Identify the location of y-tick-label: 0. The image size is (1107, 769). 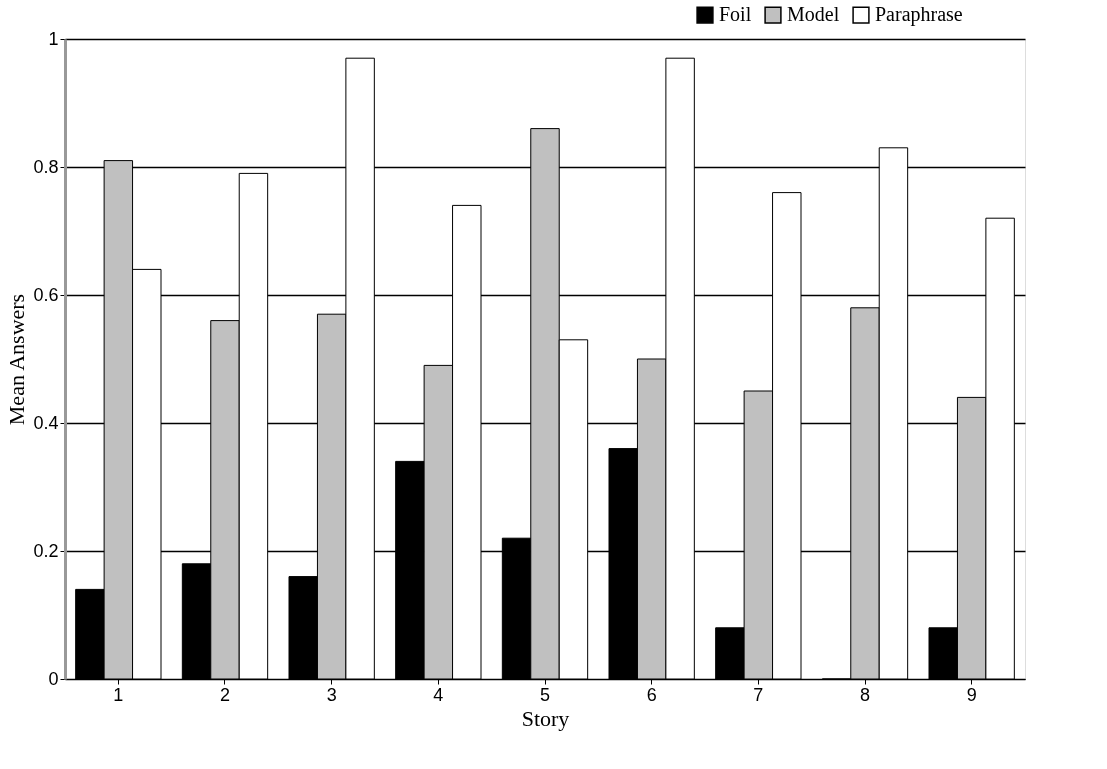
(53, 678).